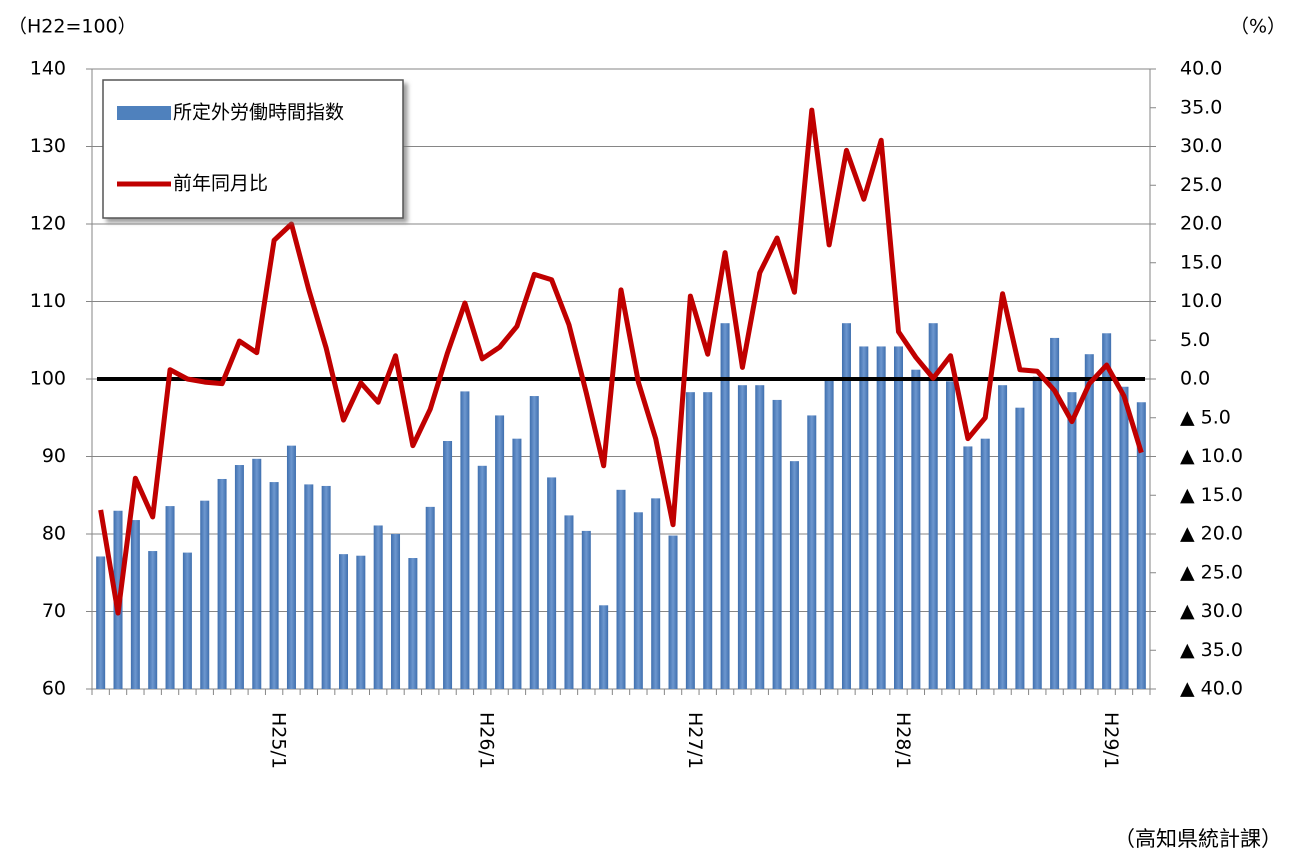 This screenshot has height=859, width=1290. Describe the element at coordinates (48, 69) in the screenshot. I see `y-tick-label: 140` at that location.